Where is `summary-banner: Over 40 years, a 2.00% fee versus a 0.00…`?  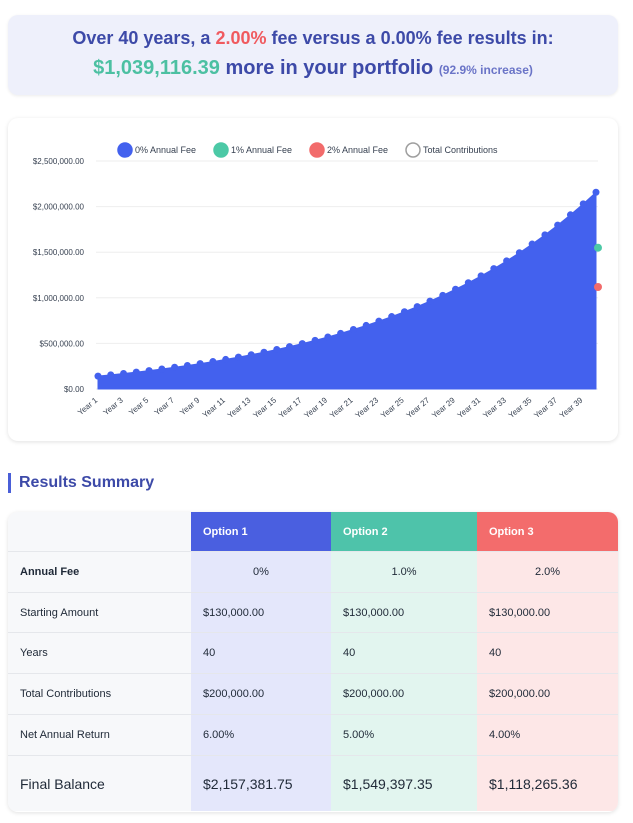
summary-banner: Over 40 years, a 2.00% fee versus a 0.00… is located at coordinates (313, 55).